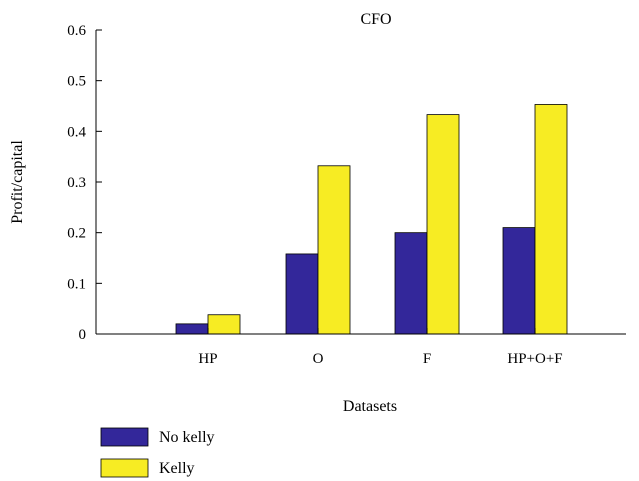 The width and height of the screenshot is (639, 481). I want to click on bar-kelly-hp-o-f, so click(551, 219).